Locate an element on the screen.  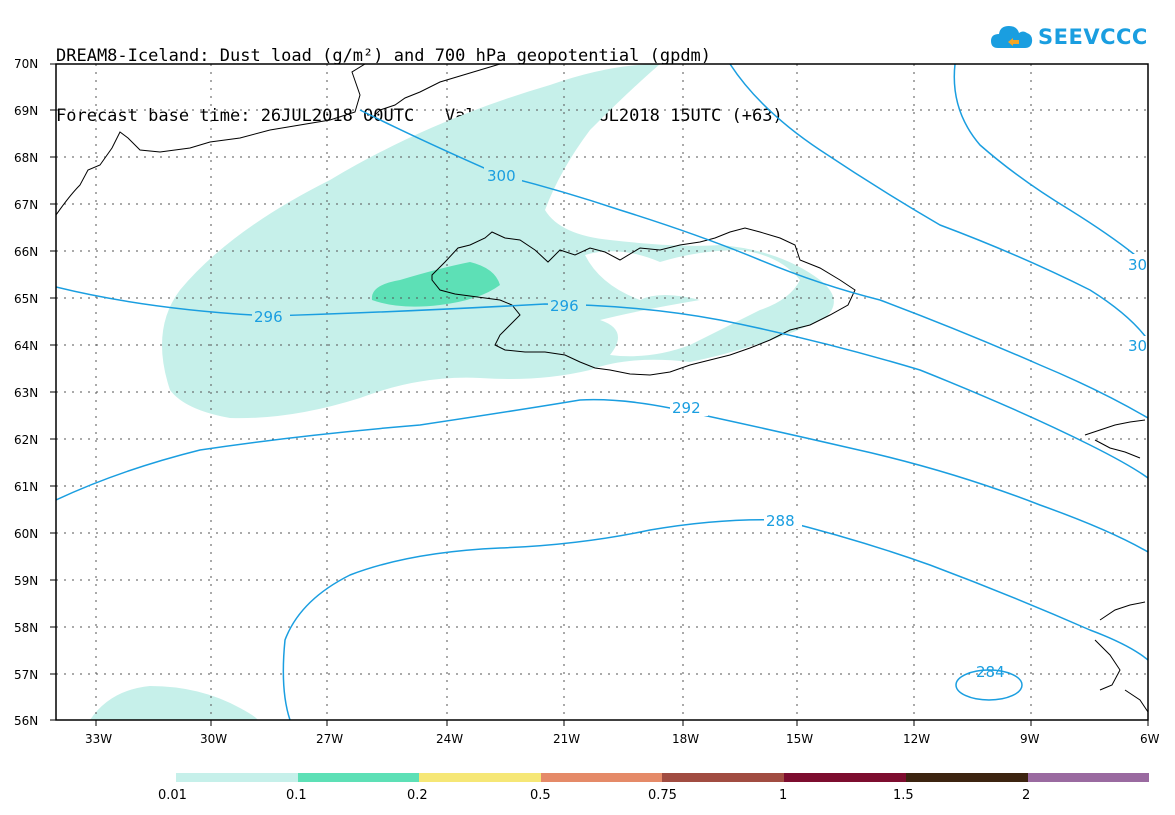
lat-label: 65N is located at coordinates (26, 299).